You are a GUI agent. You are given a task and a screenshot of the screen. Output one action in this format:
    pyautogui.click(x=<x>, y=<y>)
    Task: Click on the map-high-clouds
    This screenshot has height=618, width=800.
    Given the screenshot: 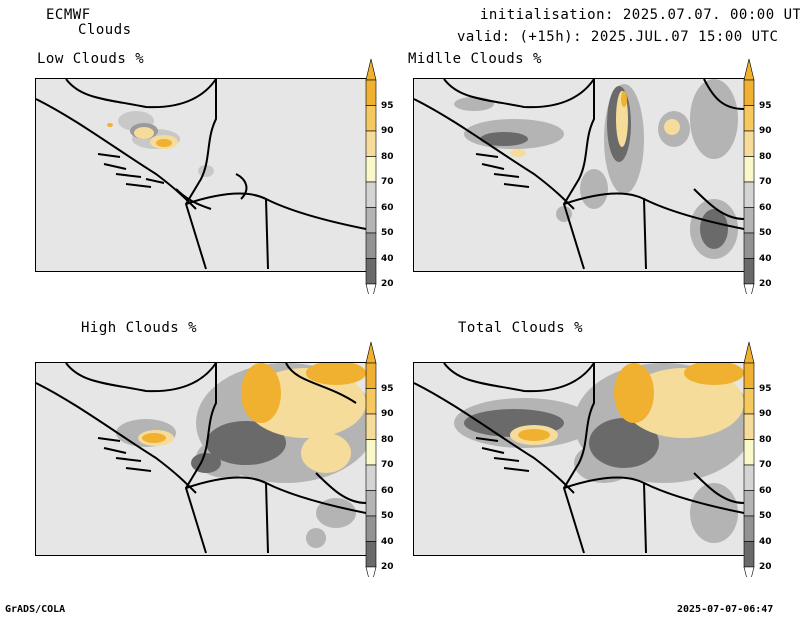 What is the action you would take?
    pyautogui.click(x=201, y=459)
    